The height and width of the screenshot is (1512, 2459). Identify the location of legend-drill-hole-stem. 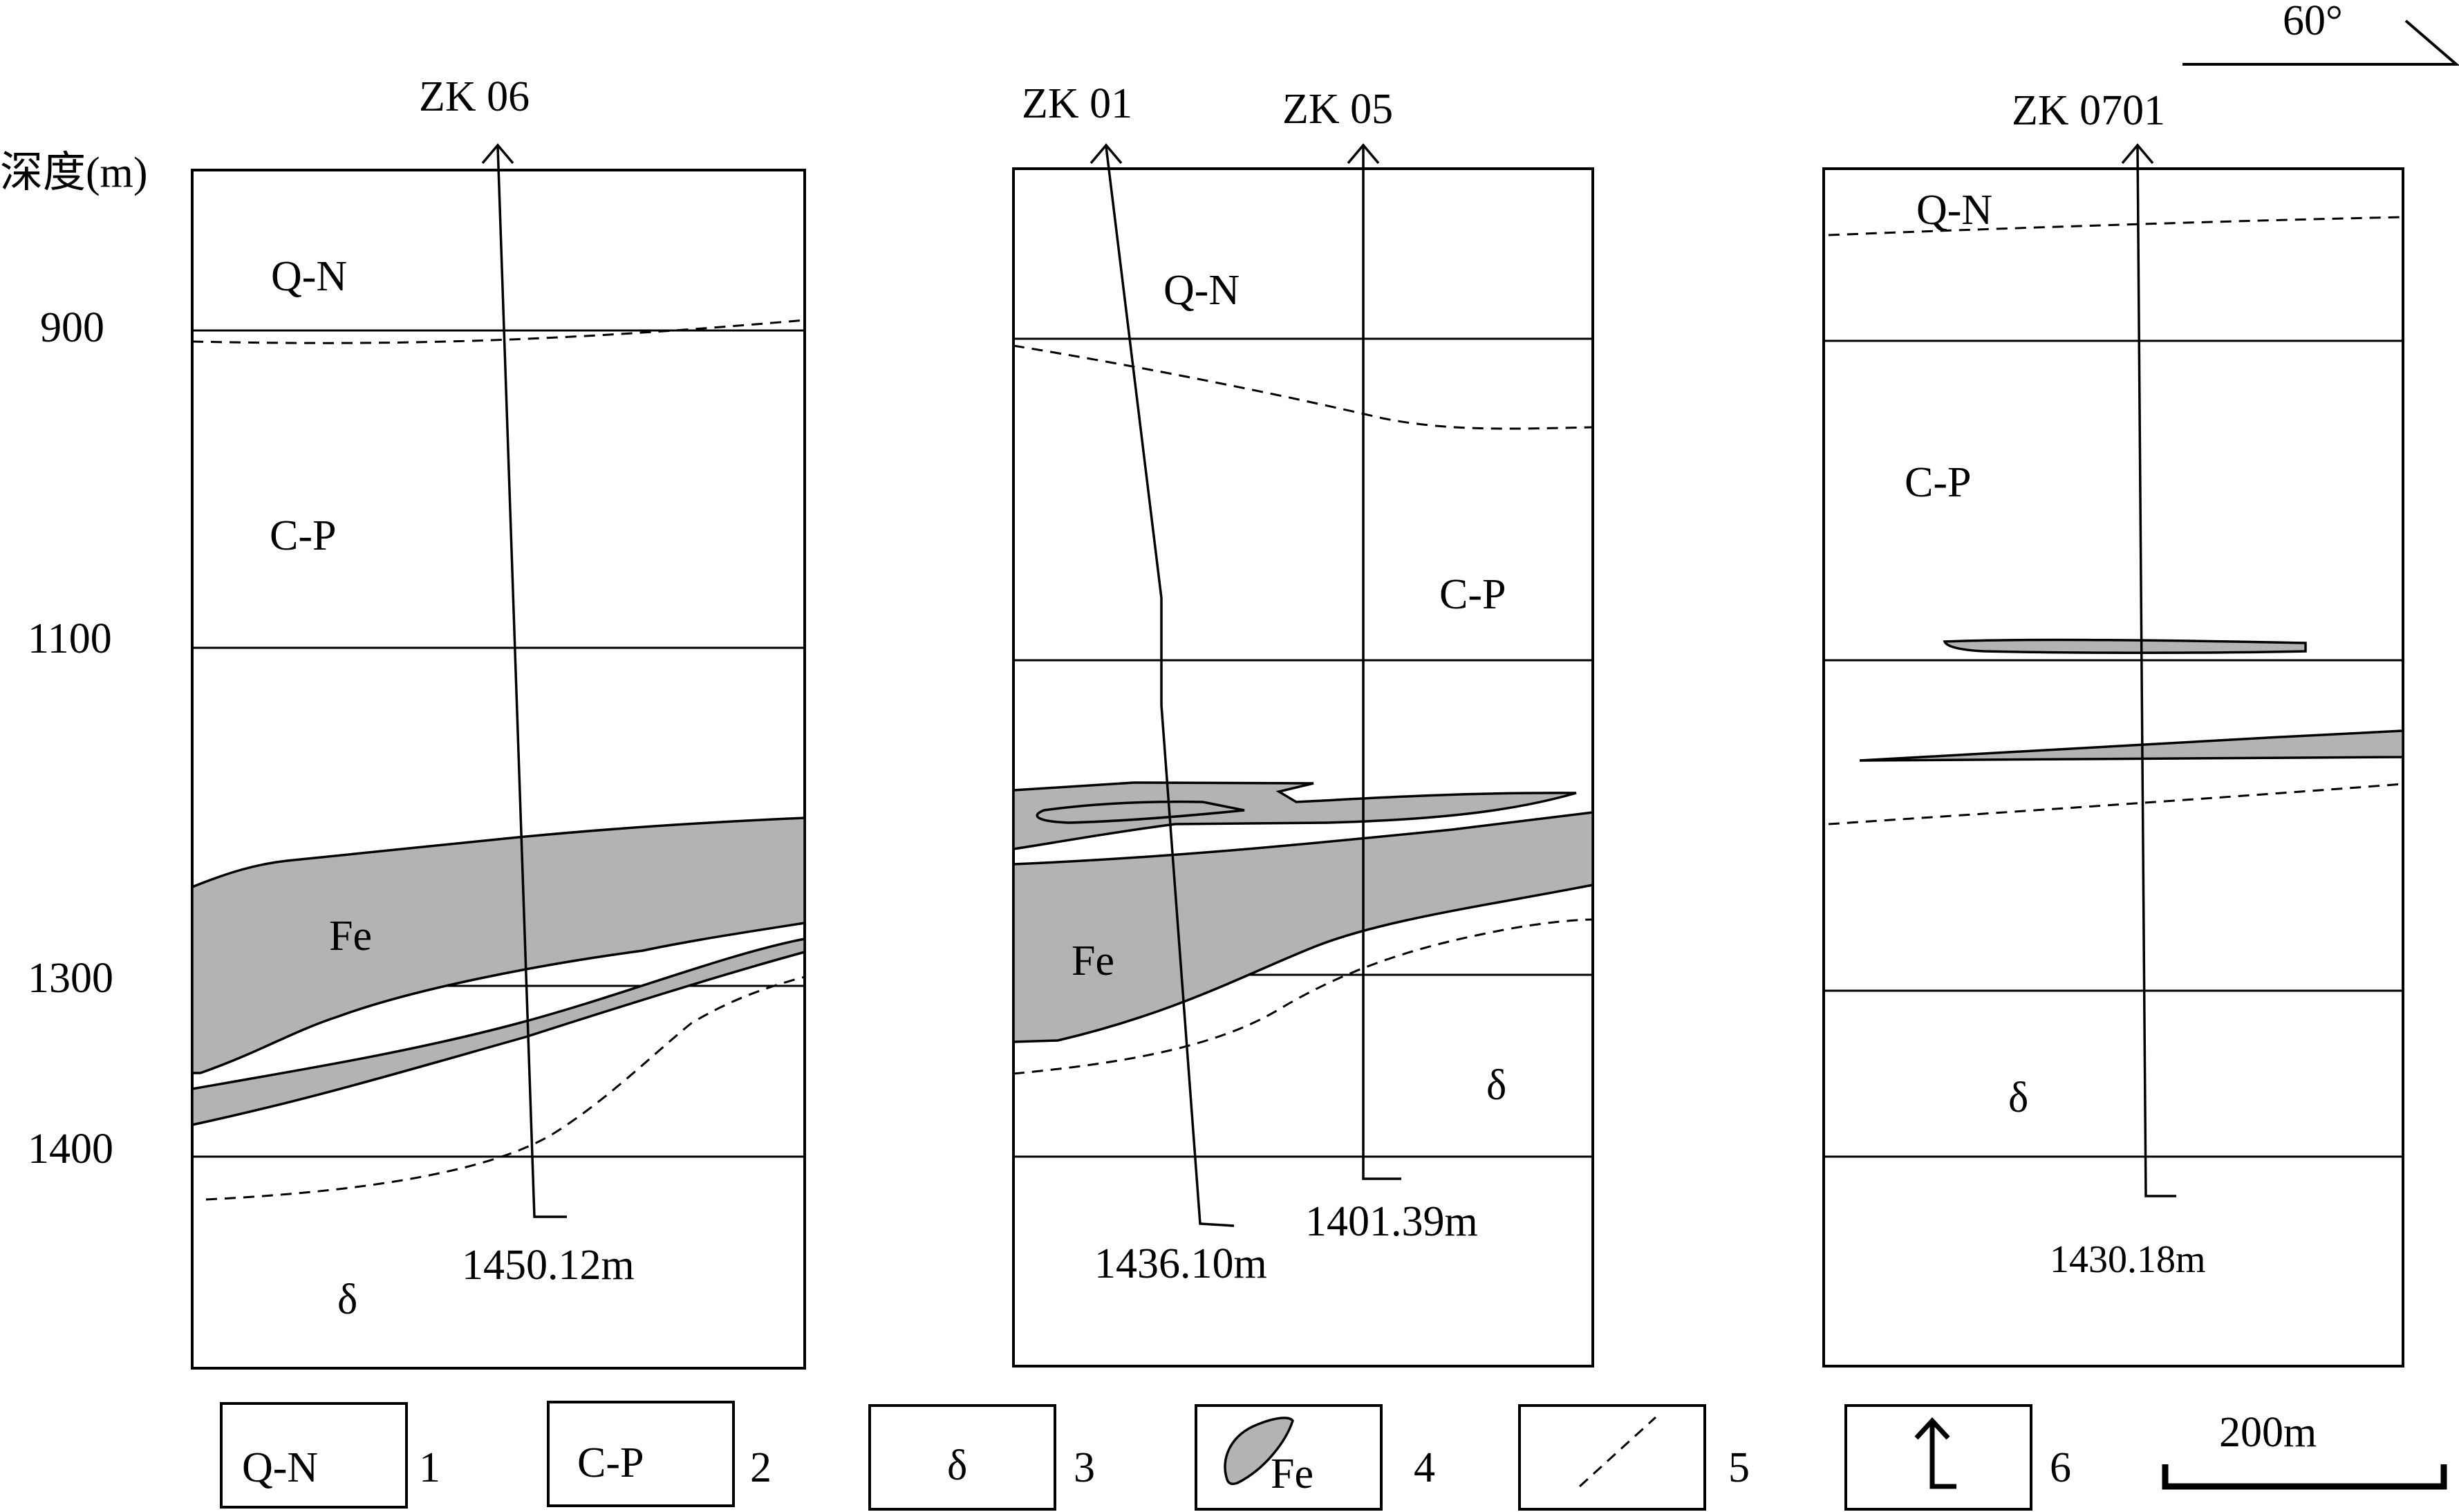
(1942, 1456).